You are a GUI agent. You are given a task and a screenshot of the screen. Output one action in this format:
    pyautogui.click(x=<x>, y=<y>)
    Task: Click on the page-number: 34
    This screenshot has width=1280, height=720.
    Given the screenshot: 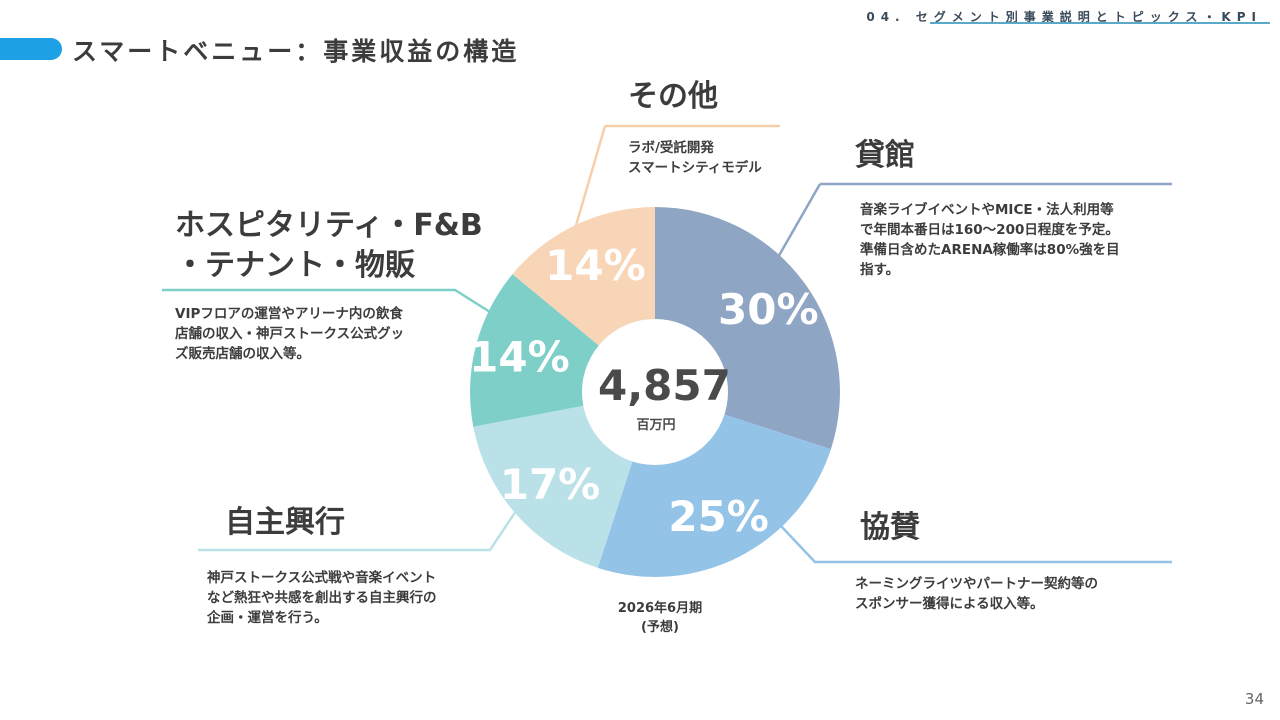 What is the action you would take?
    pyautogui.click(x=1254, y=699)
    